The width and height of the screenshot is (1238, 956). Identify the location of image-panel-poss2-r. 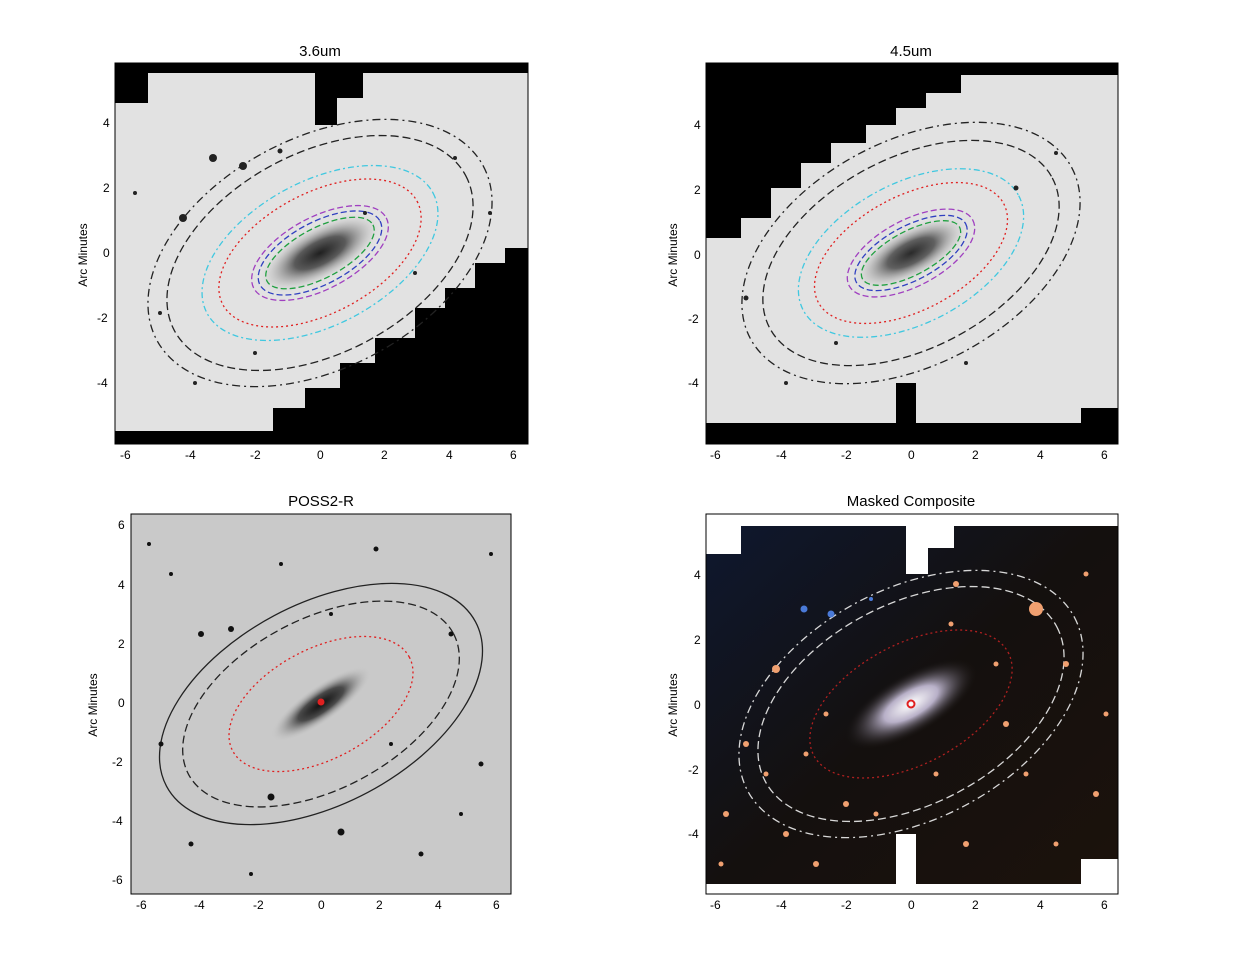
(321, 704).